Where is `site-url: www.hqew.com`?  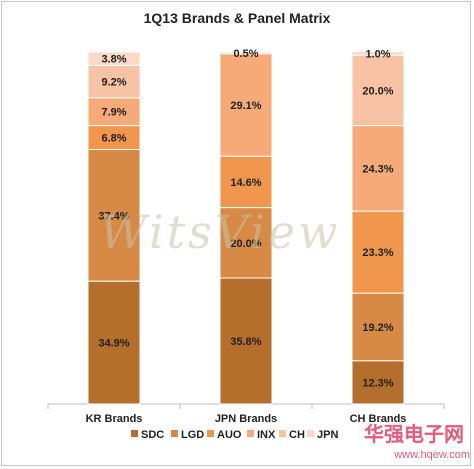
site-url: www.hqew.com is located at coordinates (432, 455).